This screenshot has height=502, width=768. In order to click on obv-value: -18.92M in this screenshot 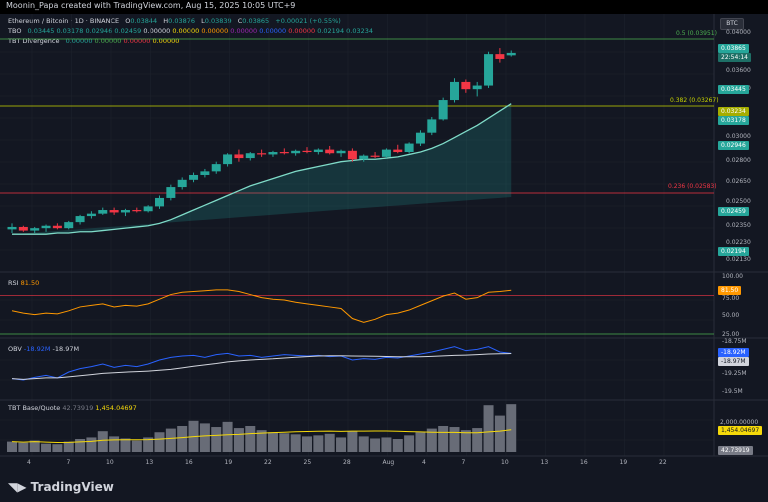, I will do `click(37, 349)`.